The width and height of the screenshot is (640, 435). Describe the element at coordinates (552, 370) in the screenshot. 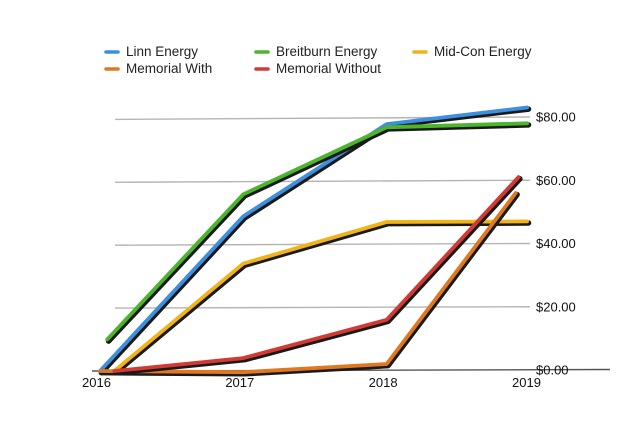

I see `y-tick-label: $0.00` at that location.